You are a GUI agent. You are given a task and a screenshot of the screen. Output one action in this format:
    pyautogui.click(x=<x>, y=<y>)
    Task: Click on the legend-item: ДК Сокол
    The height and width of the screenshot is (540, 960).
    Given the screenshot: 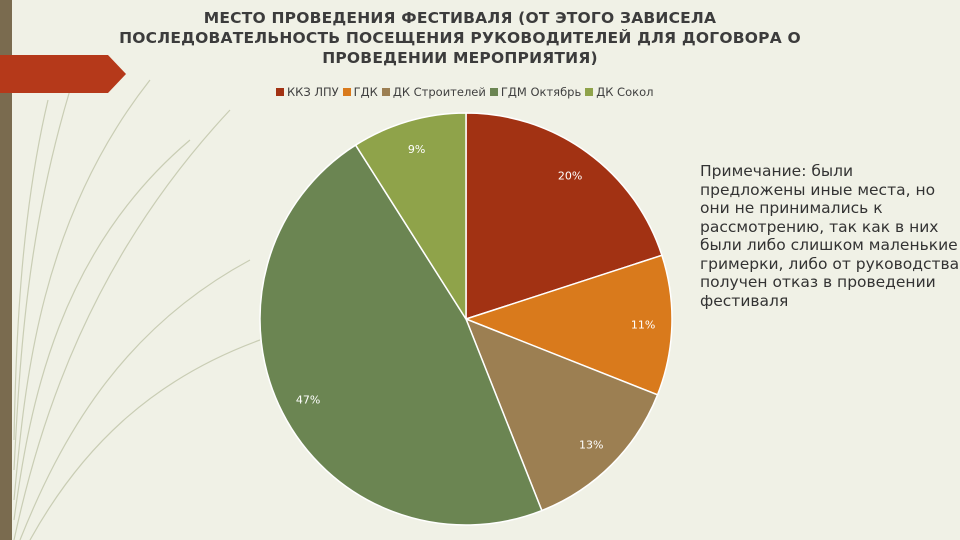 What is the action you would take?
    pyautogui.click(x=619, y=92)
    